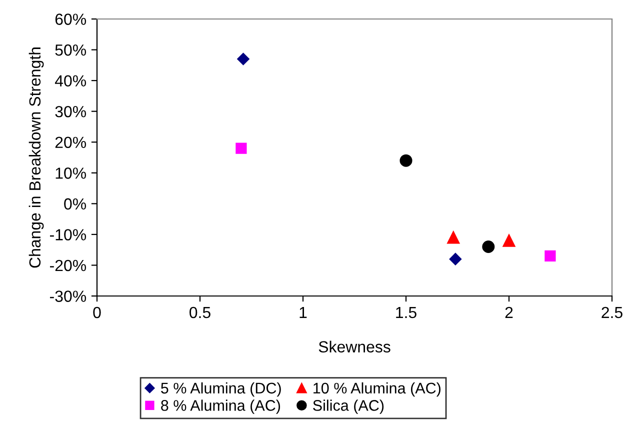 The height and width of the screenshot is (424, 624). I want to click on y-tick-label: 60%, so click(70, 19).